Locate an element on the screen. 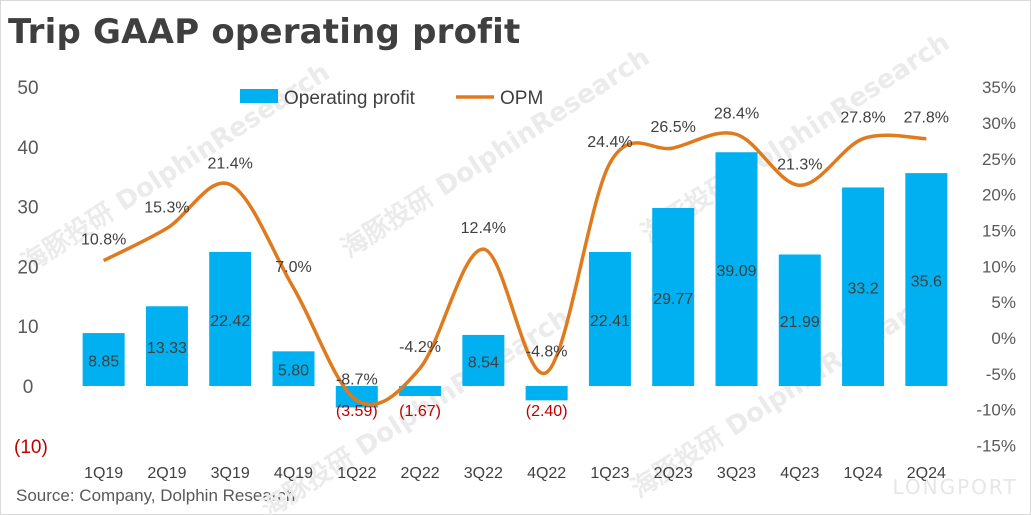 This screenshot has height=515, width=1031. y-right-tick-label: -5% is located at coordinates (1001, 374).